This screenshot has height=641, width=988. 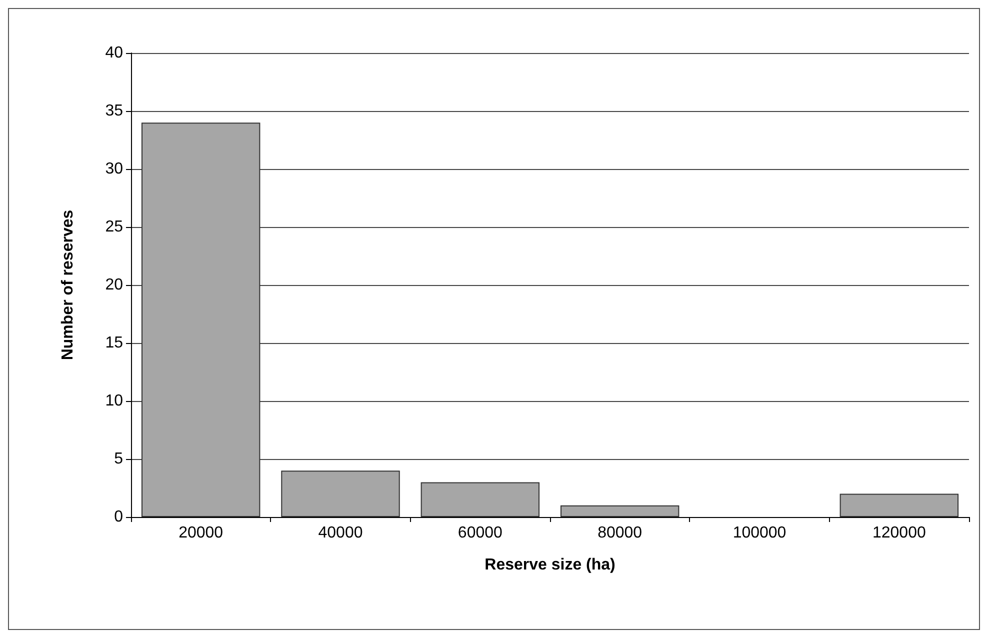 What do you see at coordinates (114, 343) in the screenshot?
I see `y-tick-label: 15` at bounding box center [114, 343].